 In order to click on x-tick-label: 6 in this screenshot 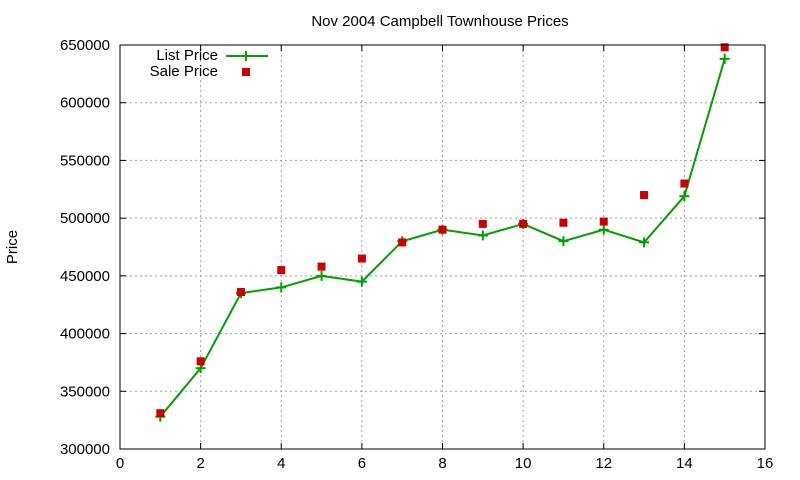, I will do `click(362, 463)`.